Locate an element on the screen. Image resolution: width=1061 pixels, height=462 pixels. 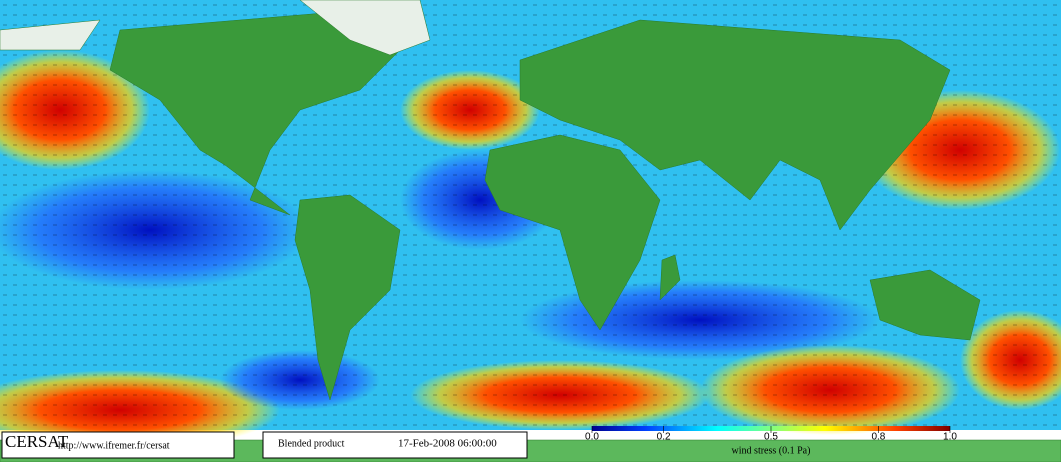
colorbar-tick-label: 0.0 is located at coordinates (592, 437).